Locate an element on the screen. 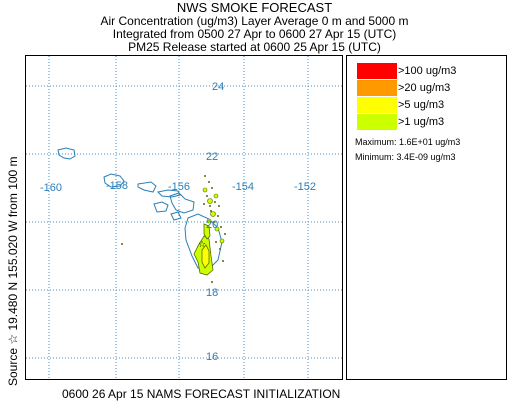 The image size is (509, 402). legend-swatch-lime is located at coordinates (377, 122).